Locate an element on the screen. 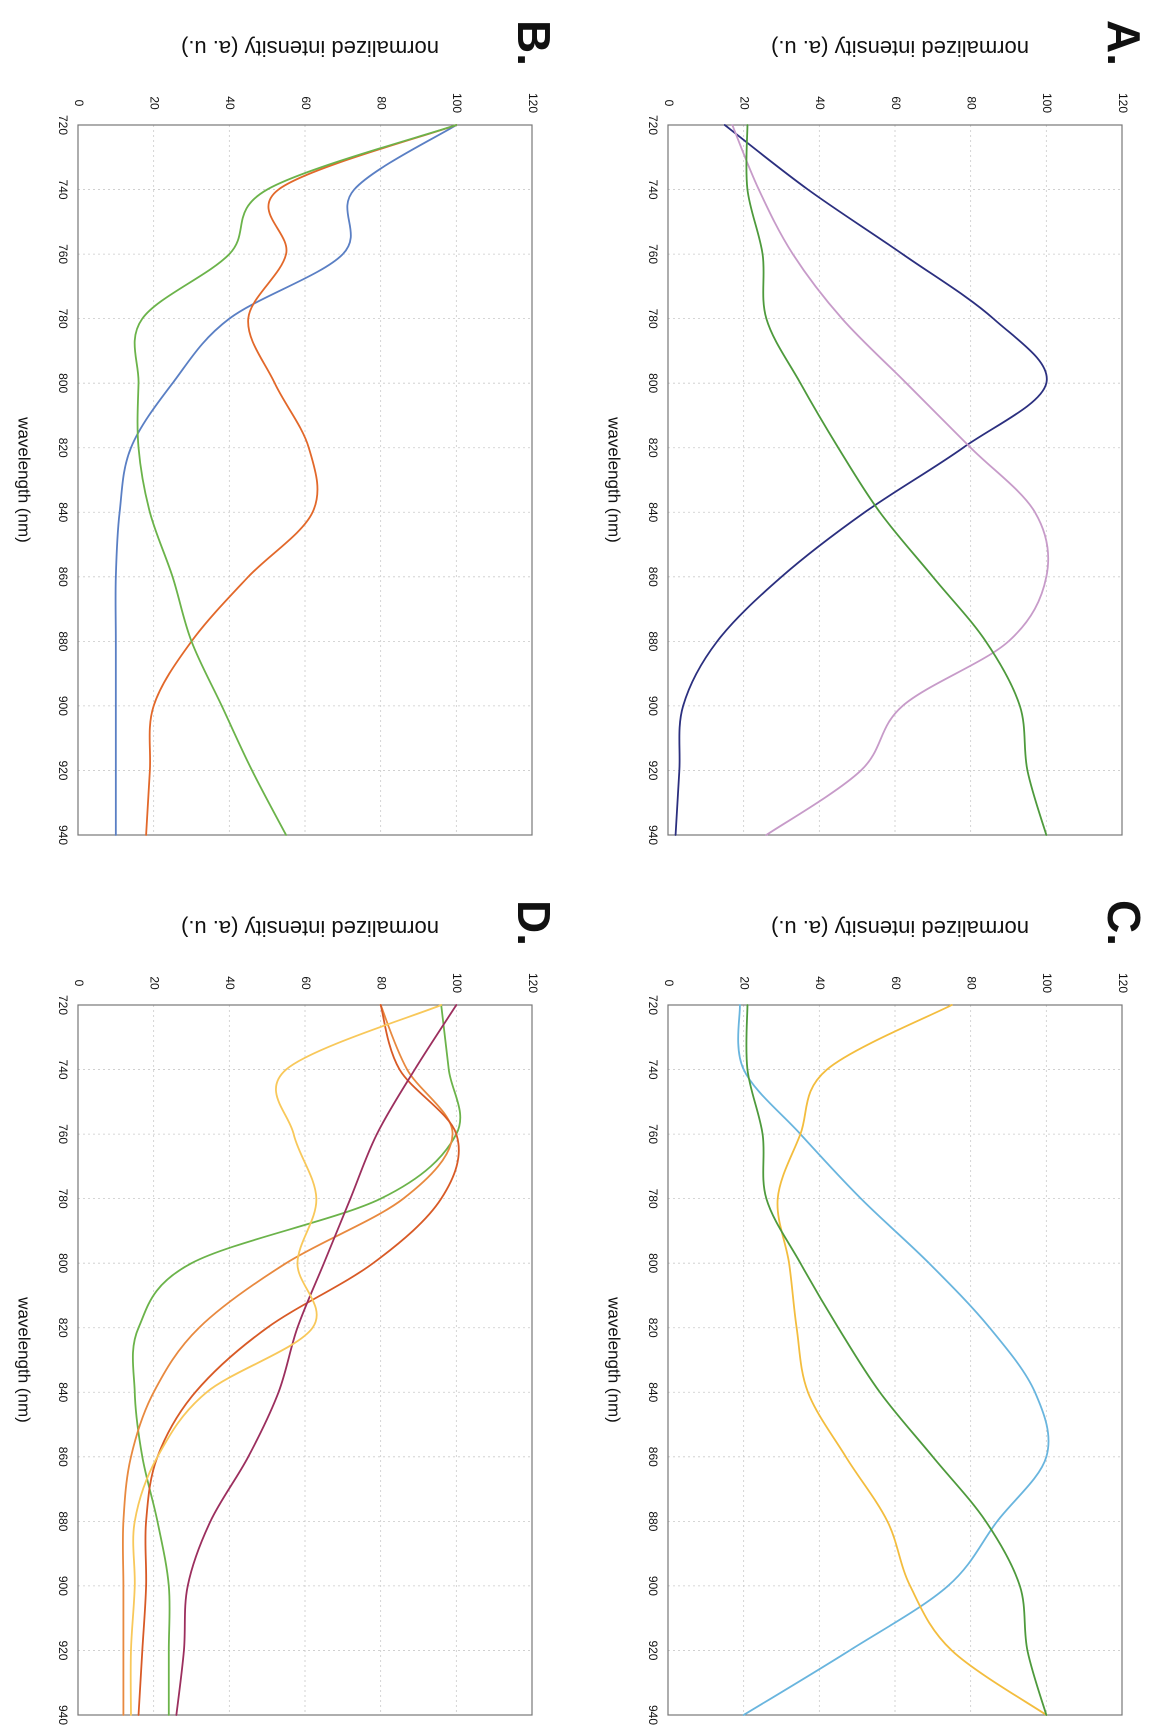  panel-c-x-tick-label: 740 is located at coordinates (653, 1070).